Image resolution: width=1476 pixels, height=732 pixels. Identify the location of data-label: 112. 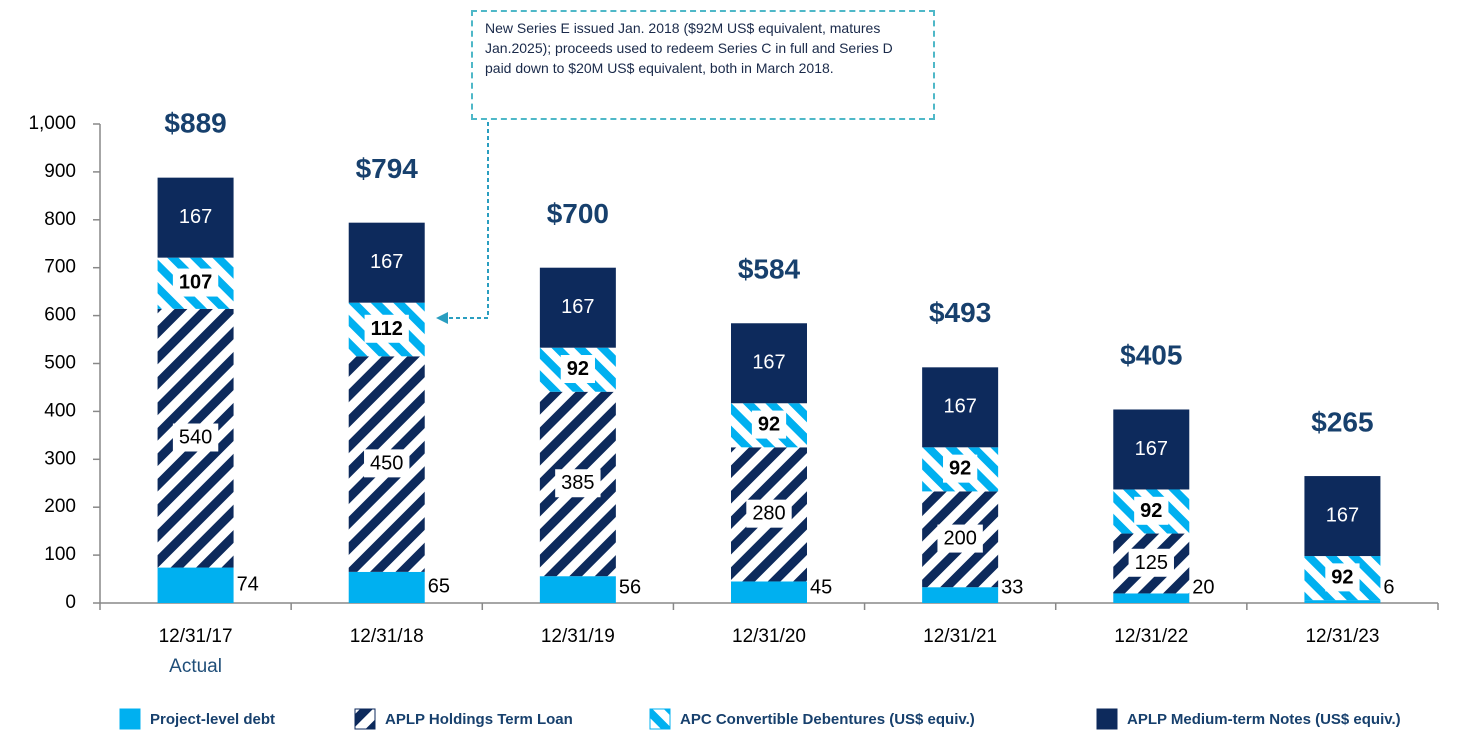
(387, 329).